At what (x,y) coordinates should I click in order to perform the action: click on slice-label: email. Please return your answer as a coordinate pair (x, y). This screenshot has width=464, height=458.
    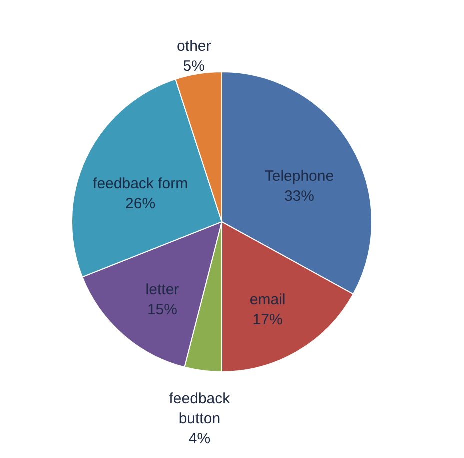
    Looking at the image, I should click on (268, 299).